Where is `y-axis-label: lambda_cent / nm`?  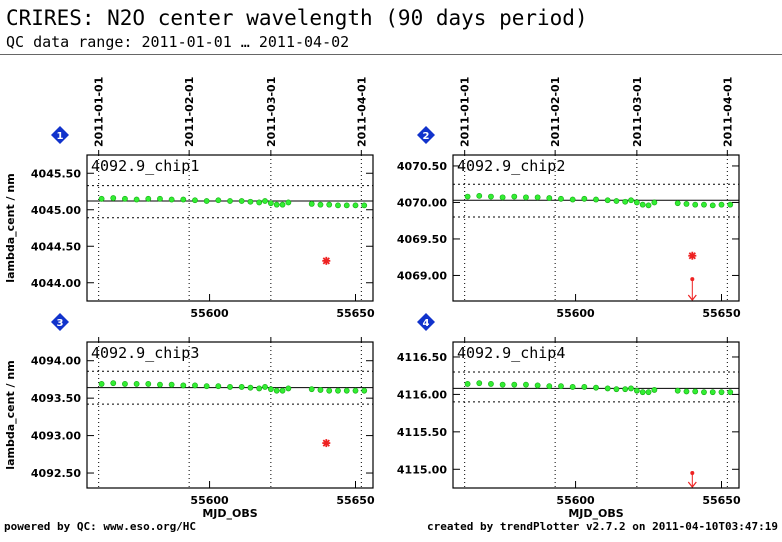 y-axis-label: lambda_cent / nm is located at coordinates (10, 414).